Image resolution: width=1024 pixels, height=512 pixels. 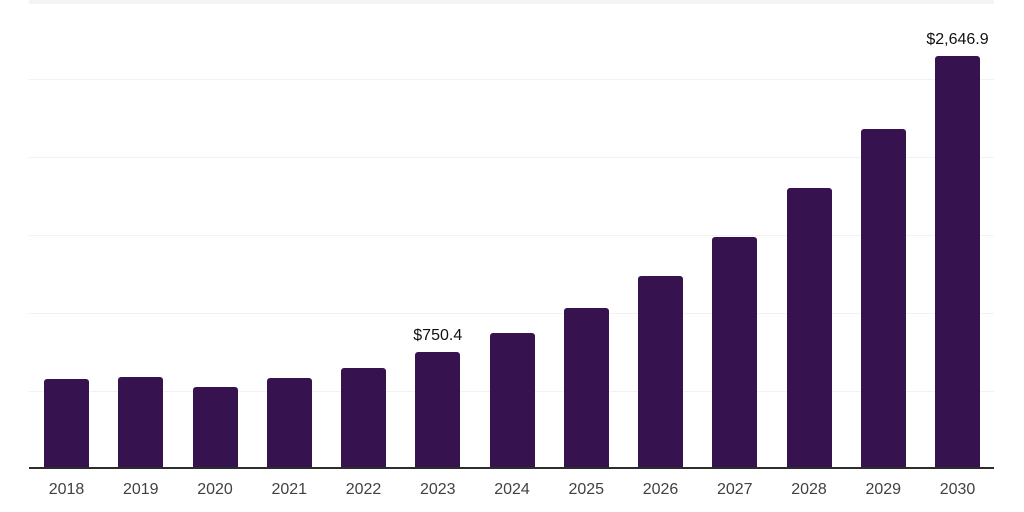 I want to click on x-tick-label: 2018, so click(x=66, y=489).